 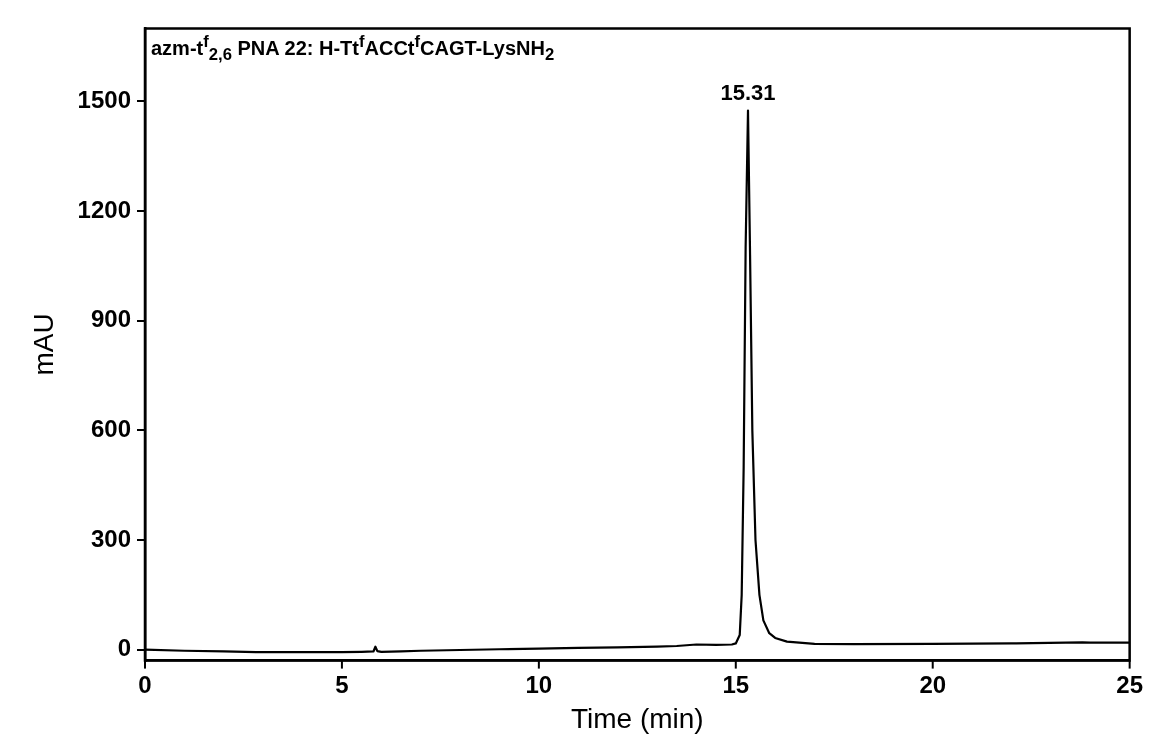 I want to click on chart-title: azm-t$^{f}$$_{2,6}$ PNA 22: H-Tt$^{f}$ACCt$^{f}$CAGT-LysNH$_{2}$, so click(x=352, y=48).